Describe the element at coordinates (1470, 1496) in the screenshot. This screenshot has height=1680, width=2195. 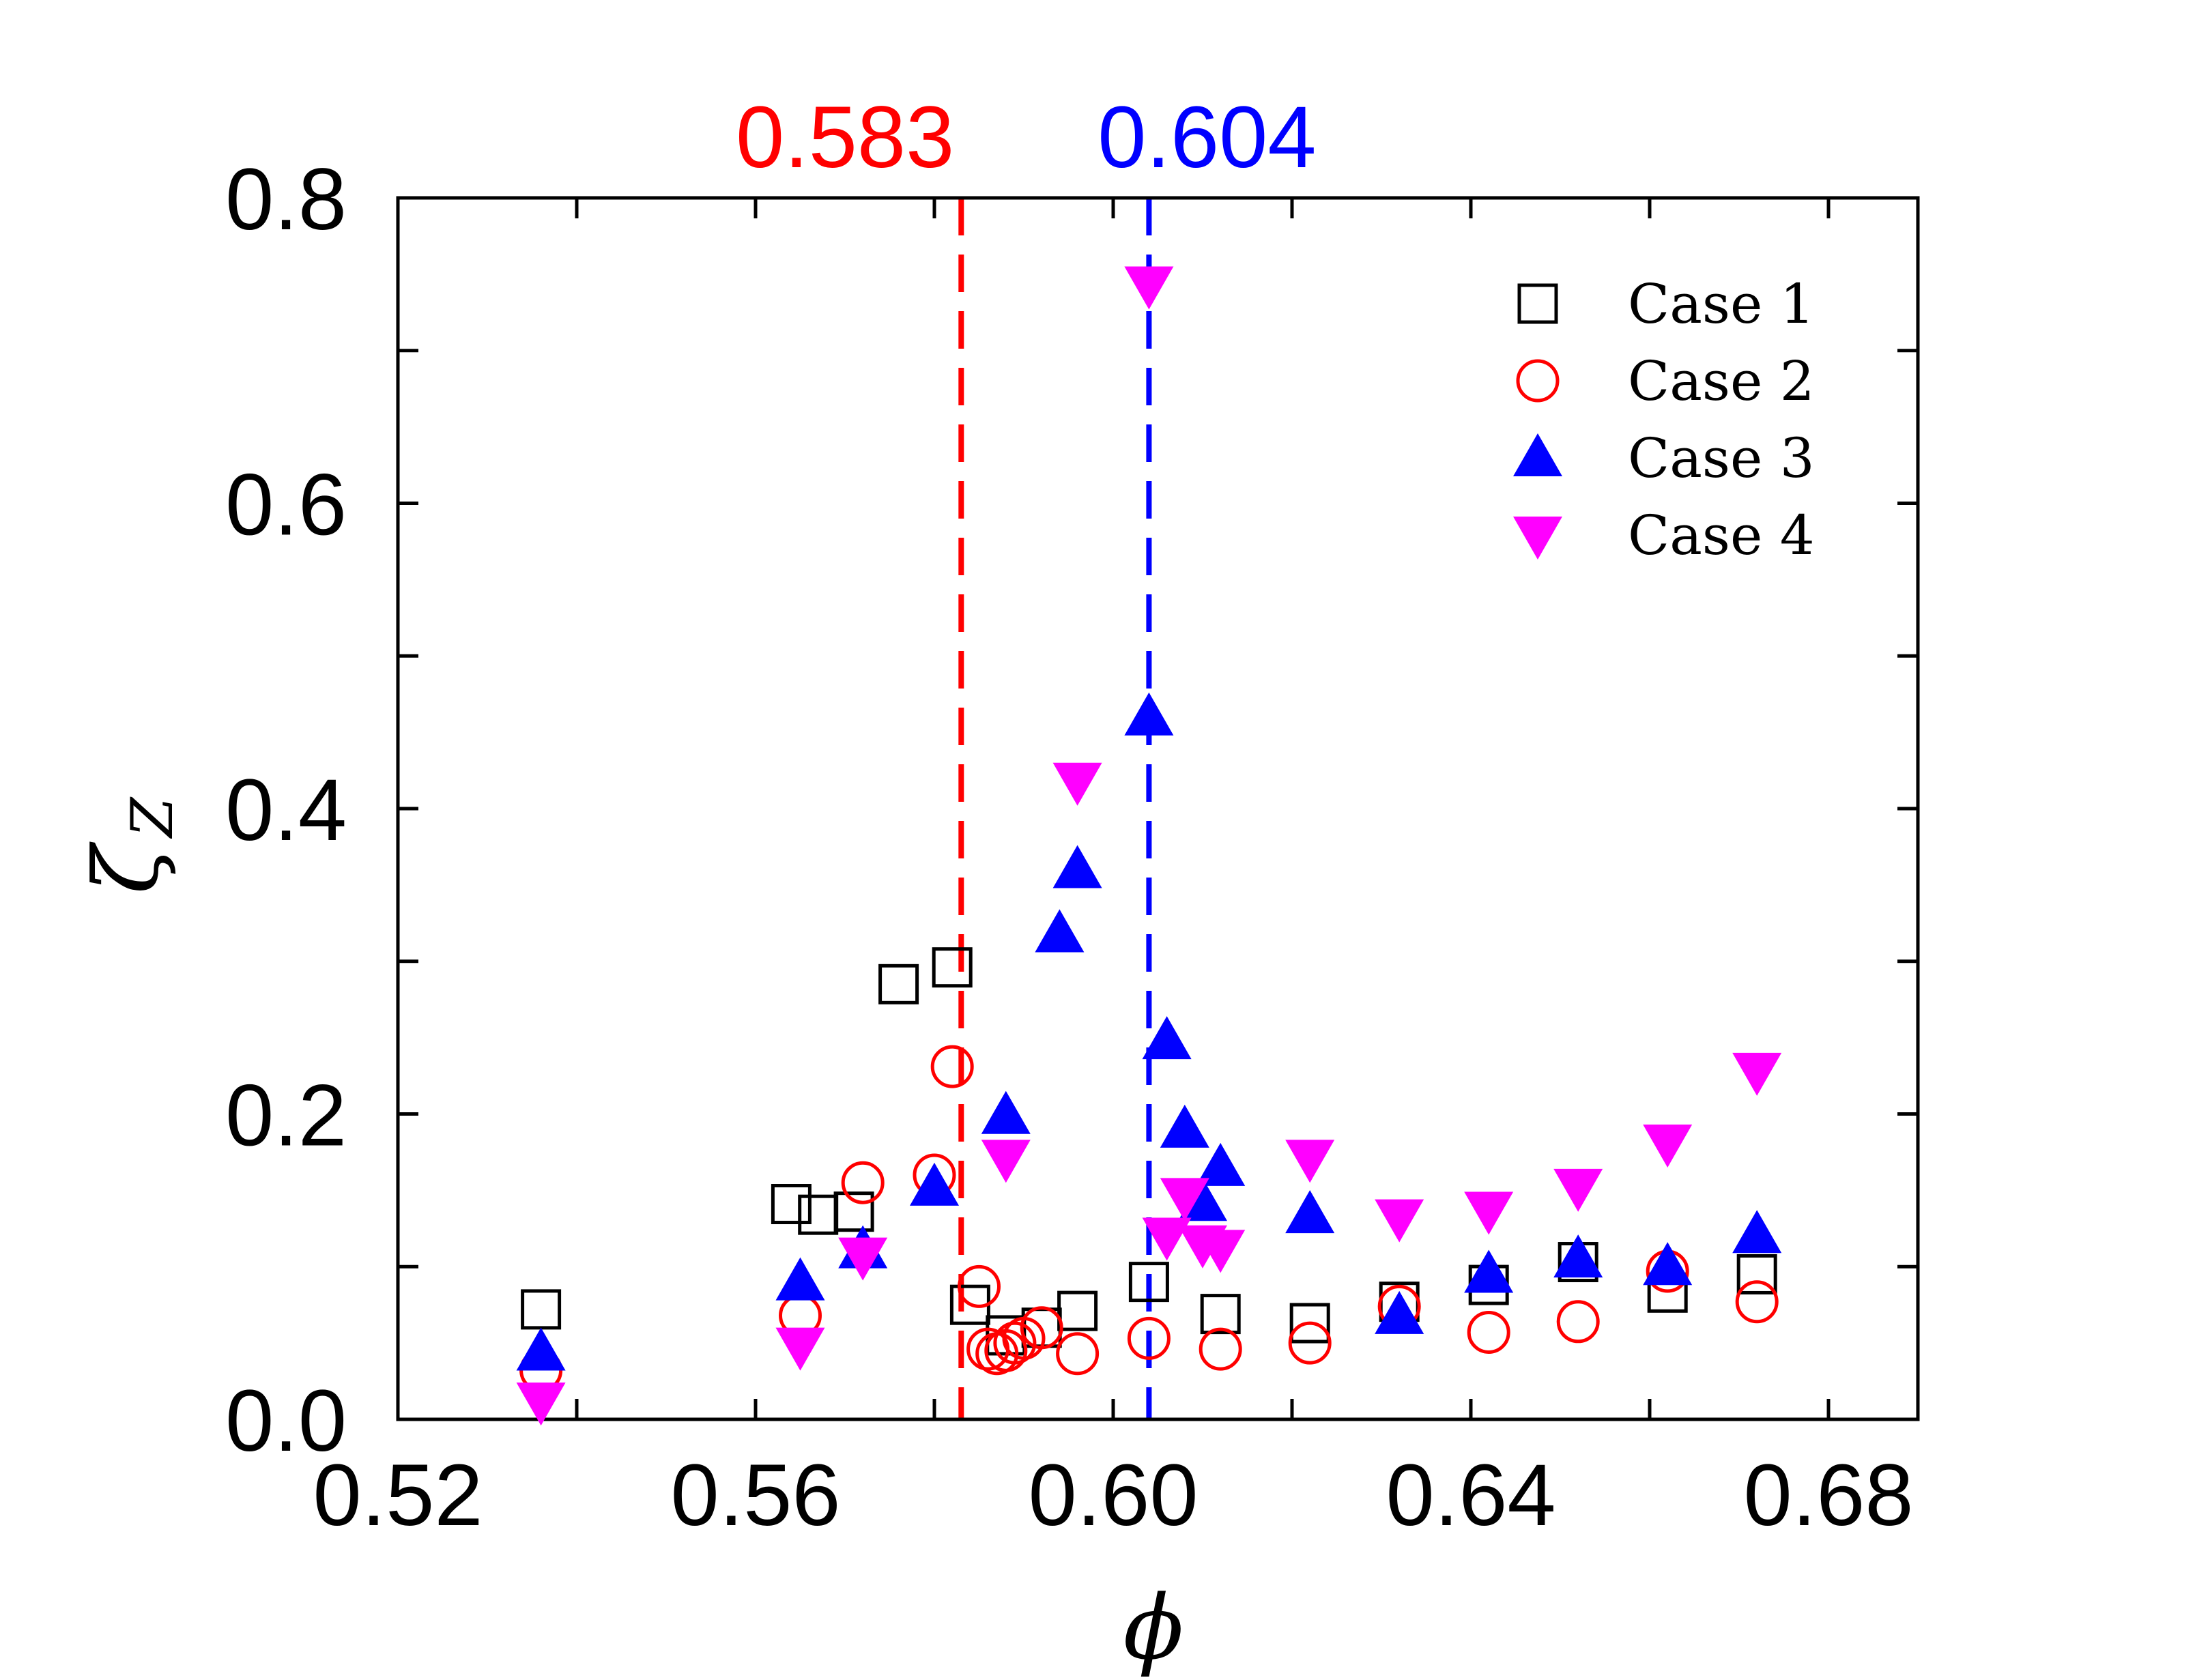
I see `x-tick-label: 0.64` at that location.